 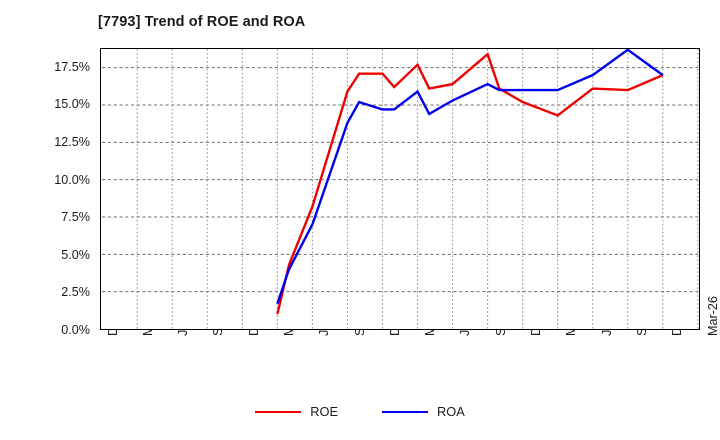 What do you see at coordinates (72, 142) in the screenshot?
I see `y-axis-label: 12.5%` at bounding box center [72, 142].